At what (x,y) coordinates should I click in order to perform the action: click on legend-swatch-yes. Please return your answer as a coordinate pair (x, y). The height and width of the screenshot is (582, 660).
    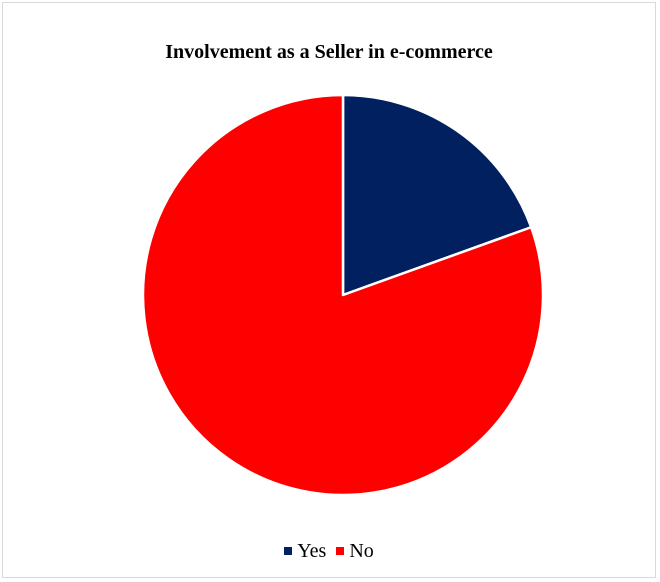
    Looking at the image, I should click on (288, 551).